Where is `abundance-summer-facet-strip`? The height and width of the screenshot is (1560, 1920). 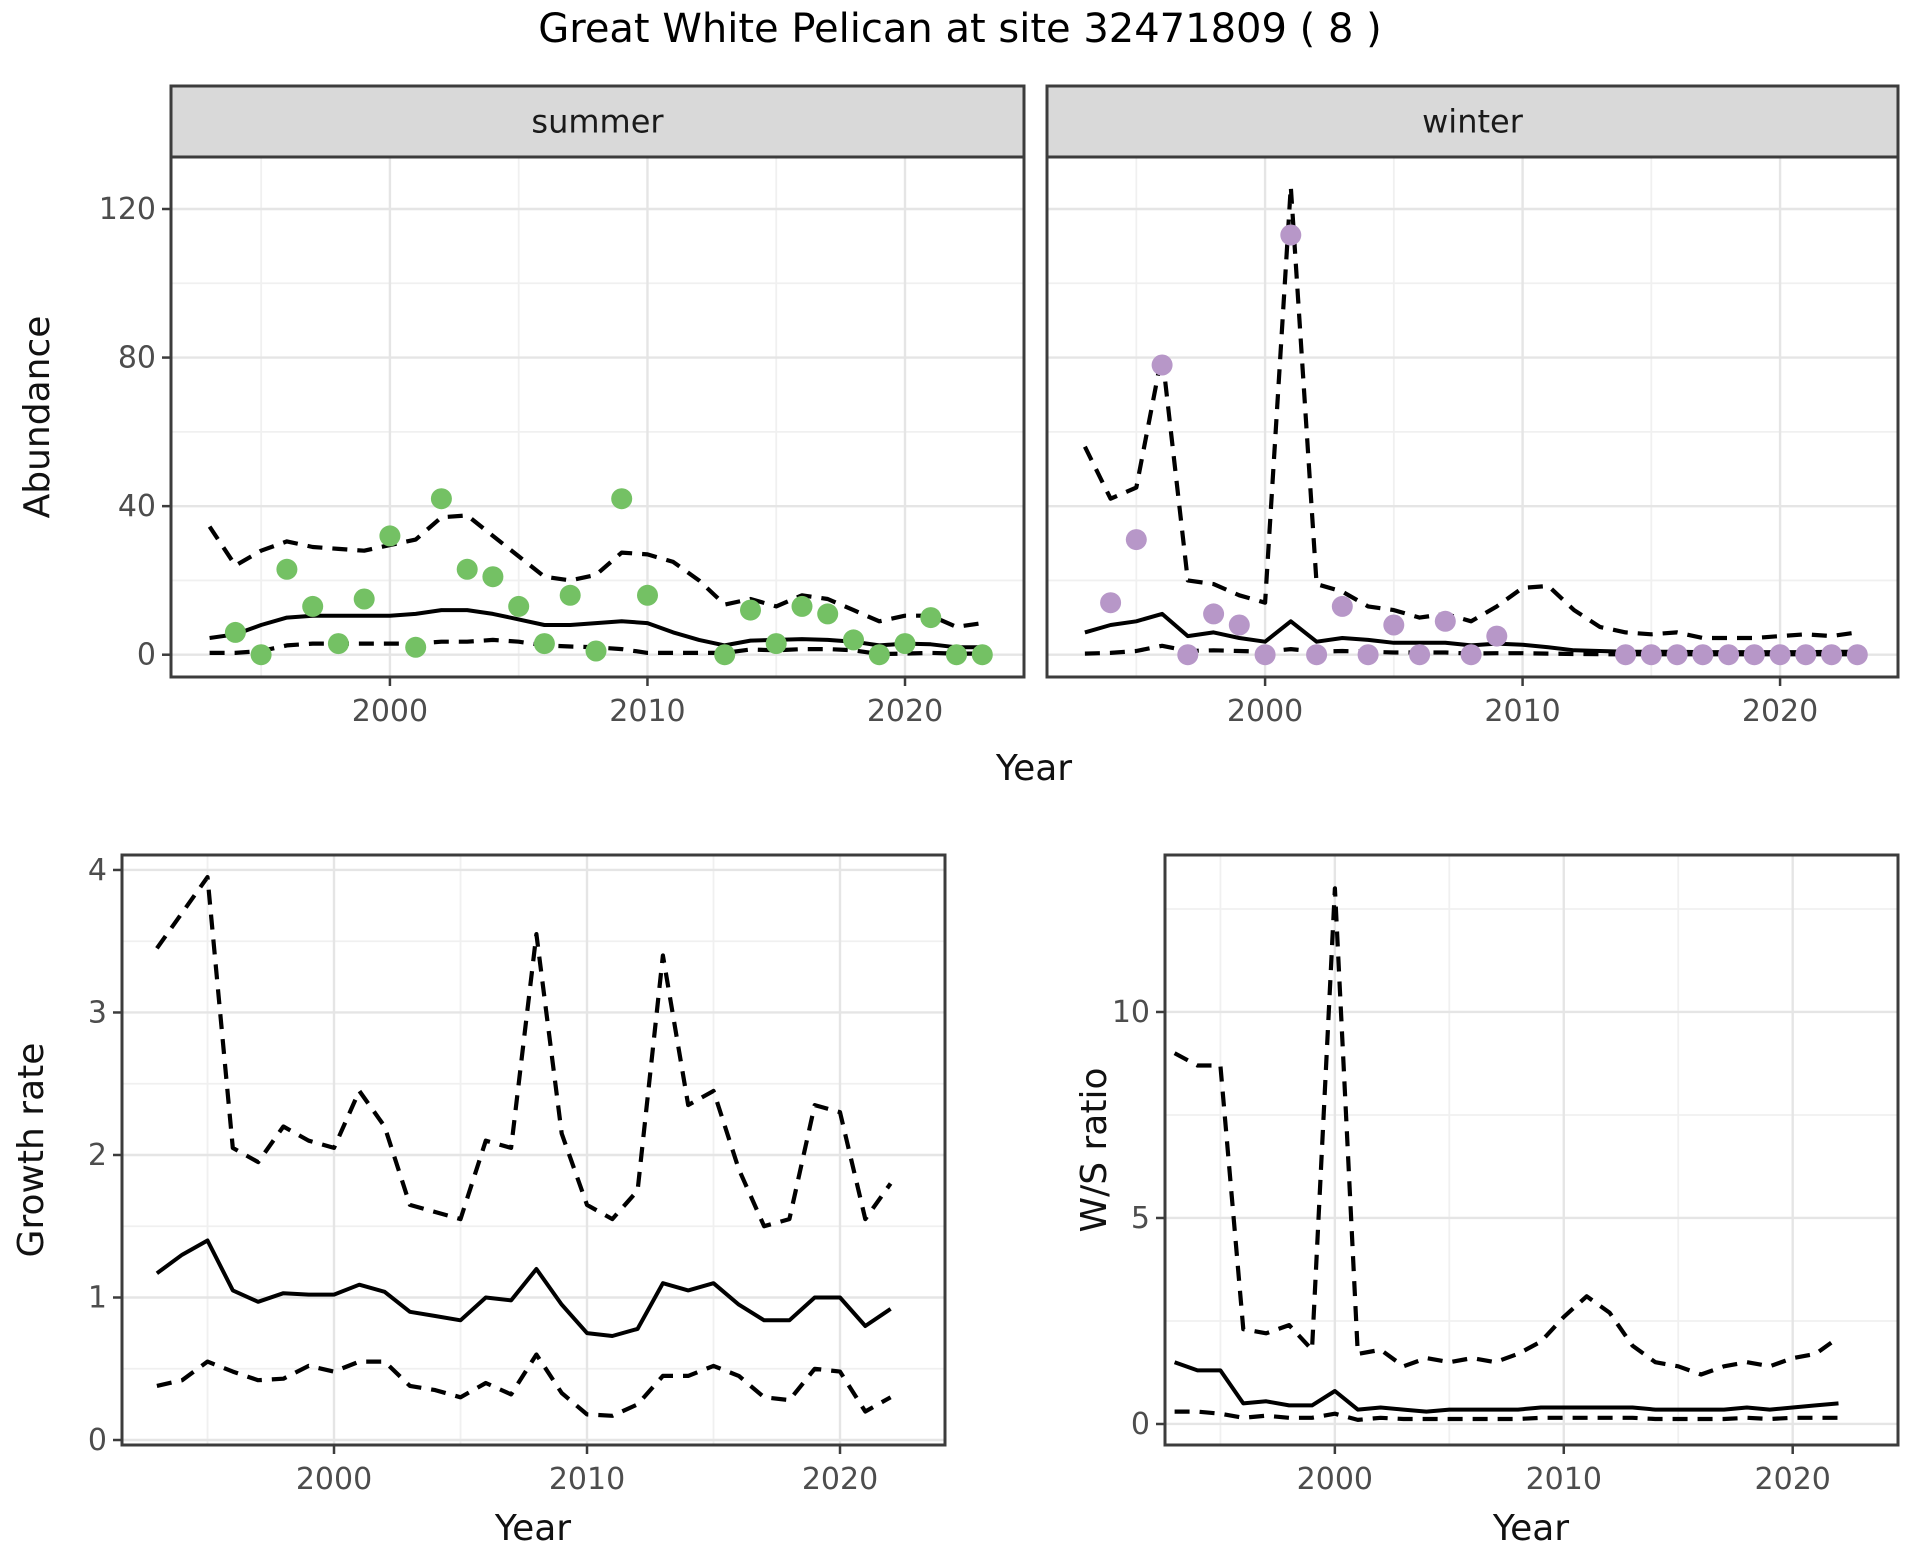 abundance-summer-facet-strip is located at coordinates (597, 121).